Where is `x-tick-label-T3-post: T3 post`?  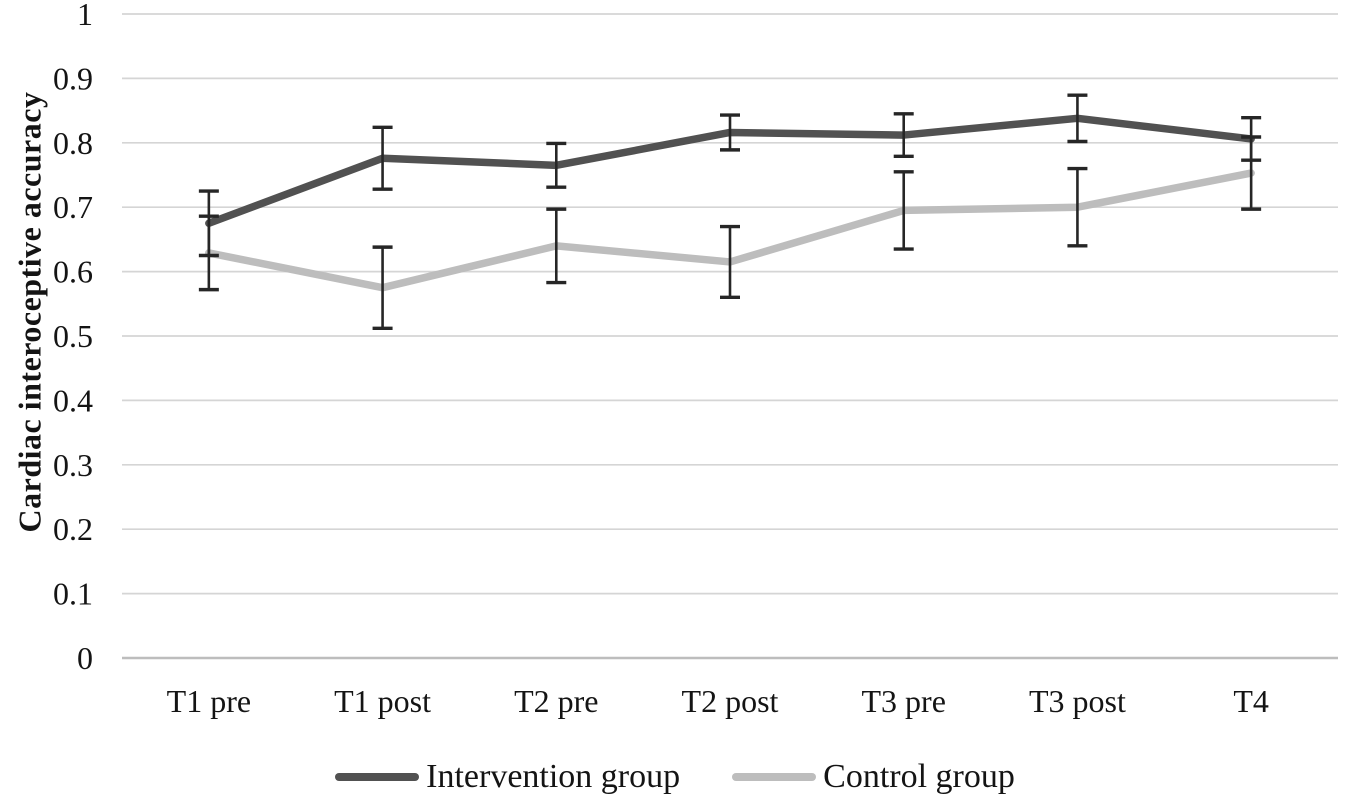 x-tick-label-T3-post: T3 post is located at coordinates (1077, 701).